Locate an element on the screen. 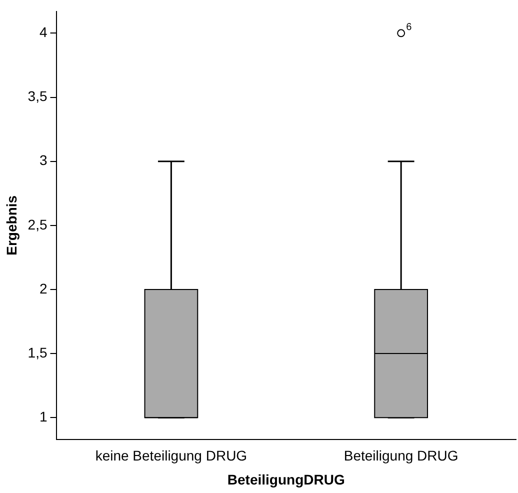 The height and width of the screenshot is (493, 518). x-axis-title: BeteiligungDRUG is located at coordinates (286, 479).